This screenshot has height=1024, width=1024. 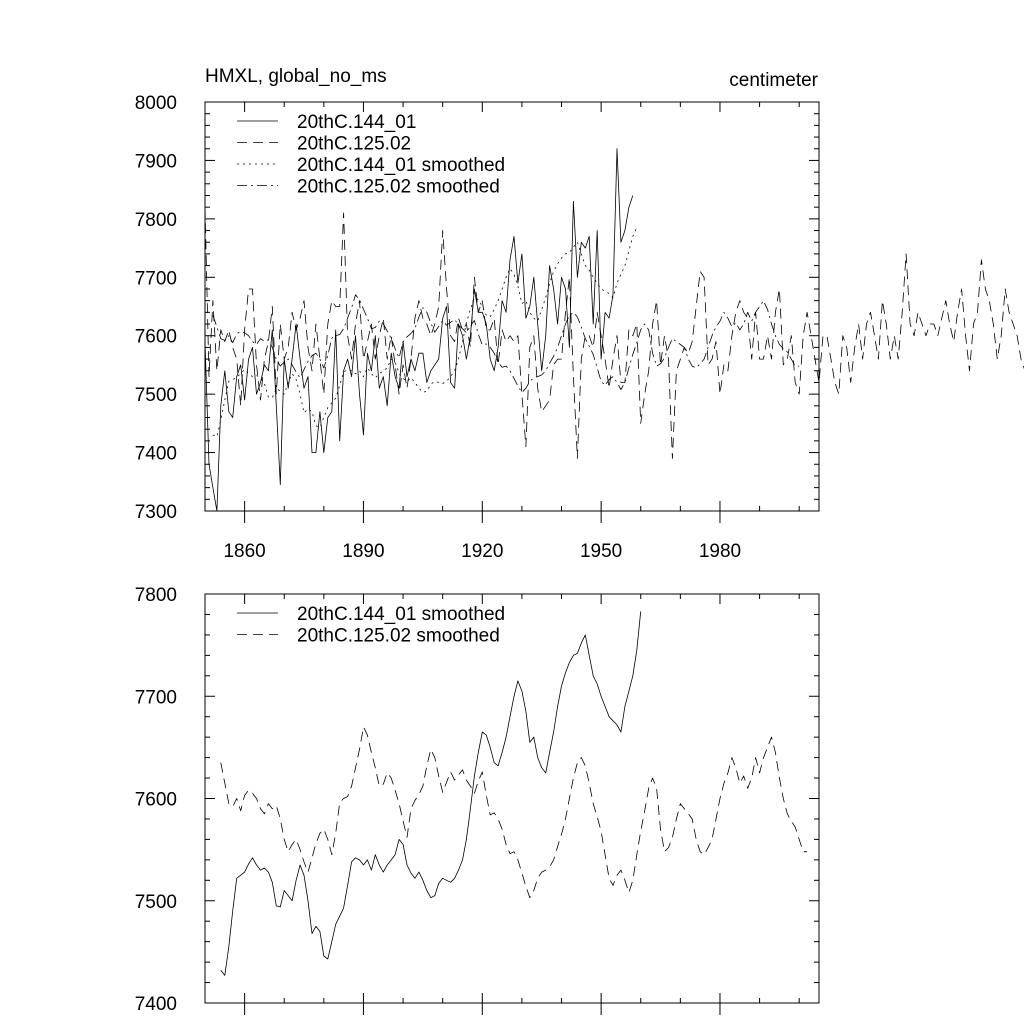 What do you see at coordinates (156, 161) in the screenshot?
I see `y-tick-label: 7900` at bounding box center [156, 161].